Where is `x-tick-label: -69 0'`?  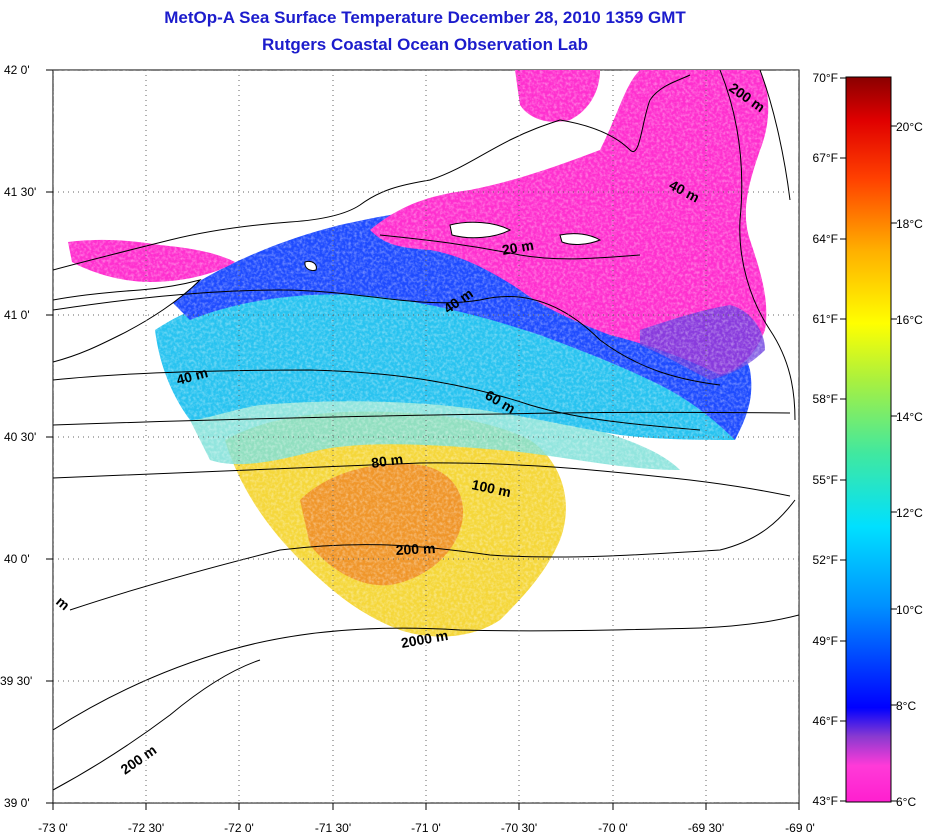
x-tick-label: -69 0' is located at coordinates (800, 828).